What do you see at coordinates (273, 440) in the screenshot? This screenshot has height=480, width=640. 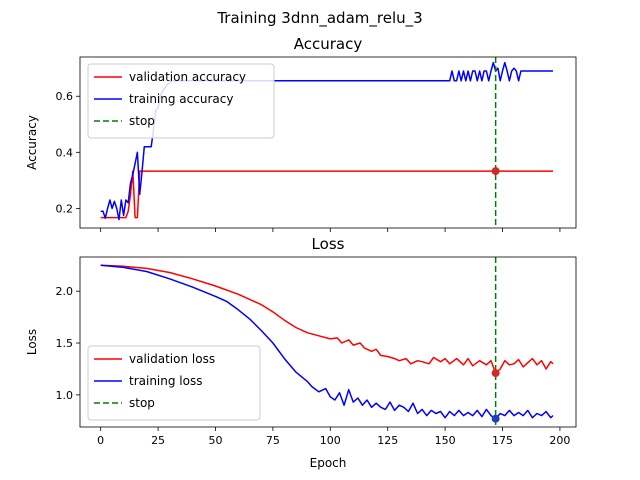 I see `x-tick-label: 75` at bounding box center [273, 440].